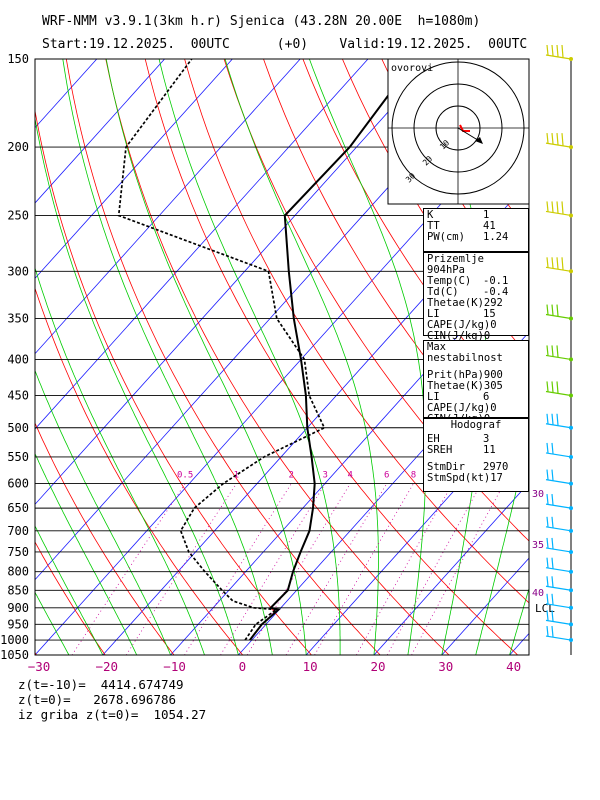 The width and height of the screenshot is (600, 800). What do you see at coordinates (496, 478) in the screenshot?
I see `hodograf-value: 17` at bounding box center [496, 478].